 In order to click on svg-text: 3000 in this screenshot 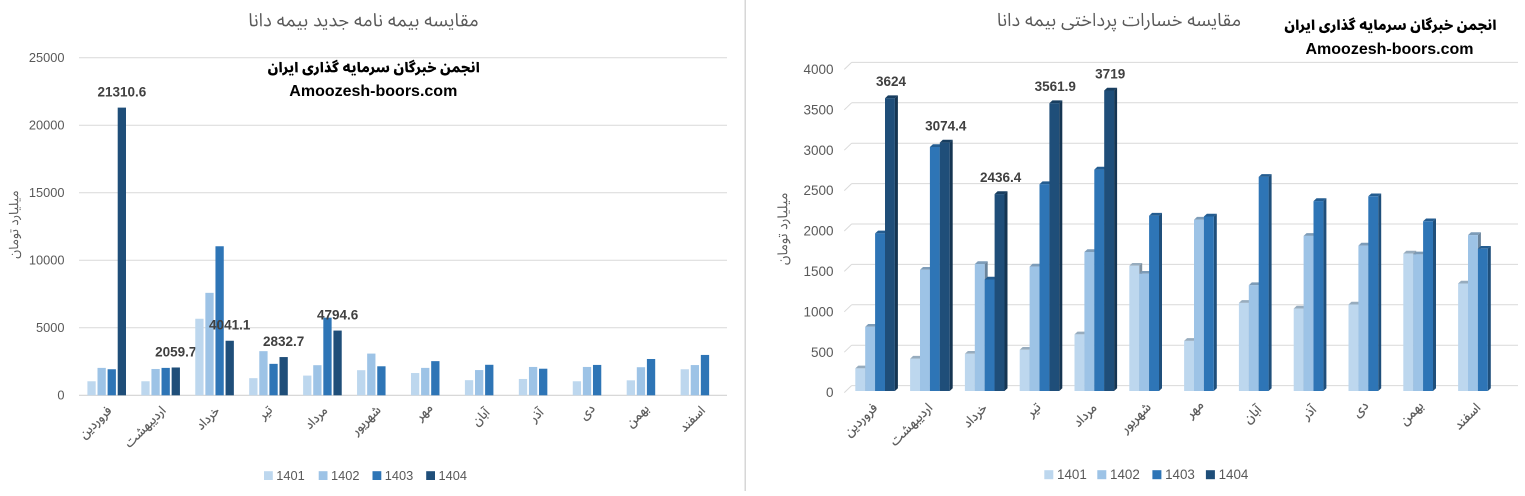, I will do `click(818, 150)`.